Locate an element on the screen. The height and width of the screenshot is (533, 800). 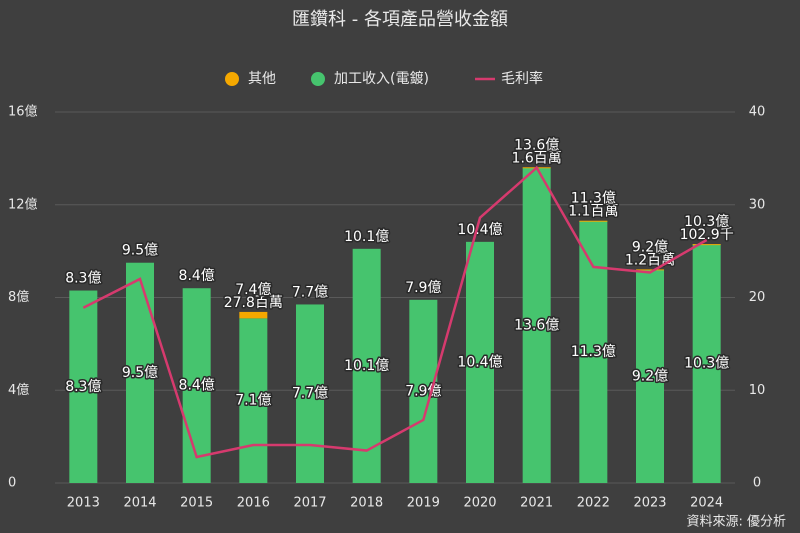
data-label: 9.5億 is located at coordinates (140, 373).